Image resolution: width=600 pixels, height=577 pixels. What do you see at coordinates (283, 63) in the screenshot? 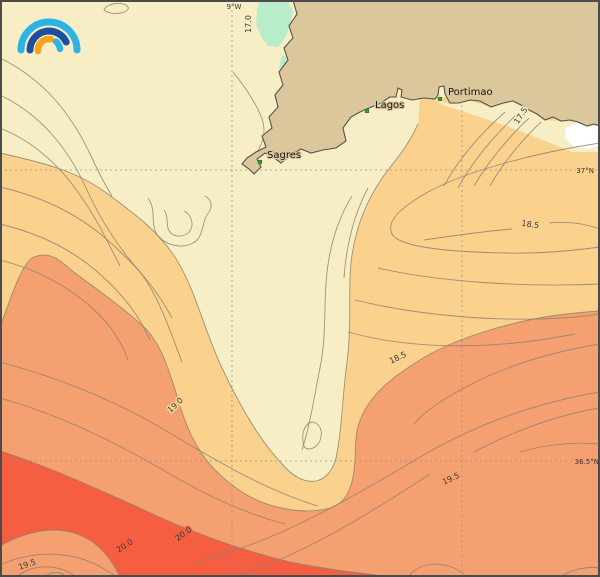
I see `band-green-sliver` at bounding box center [283, 63].